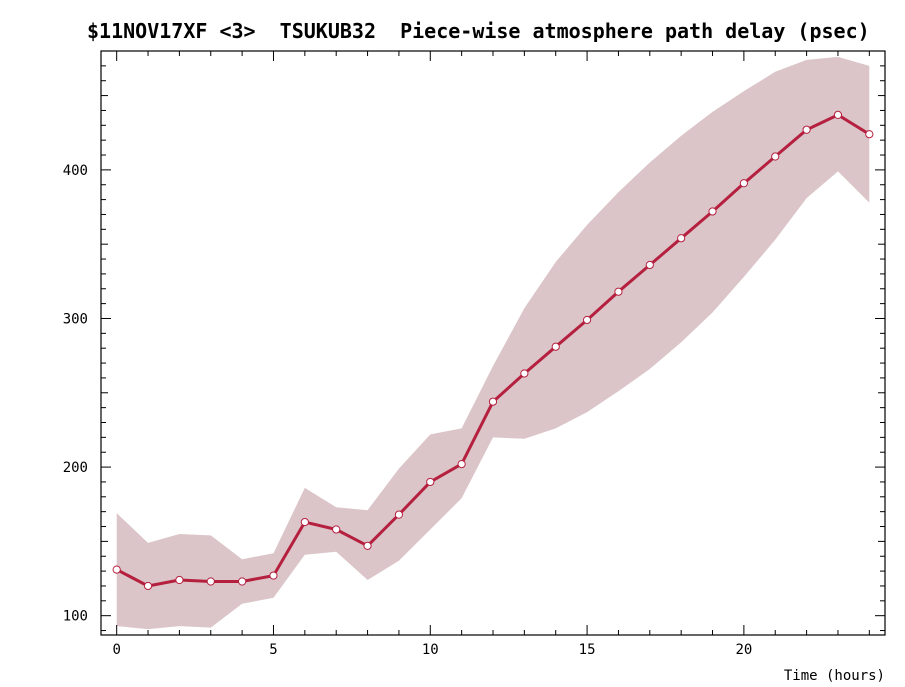 This screenshot has height=687, width=905. What do you see at coordinates (273, 650) in the screenshot?
I see `x-tick-label: 5` at bounding box center [273, 650].